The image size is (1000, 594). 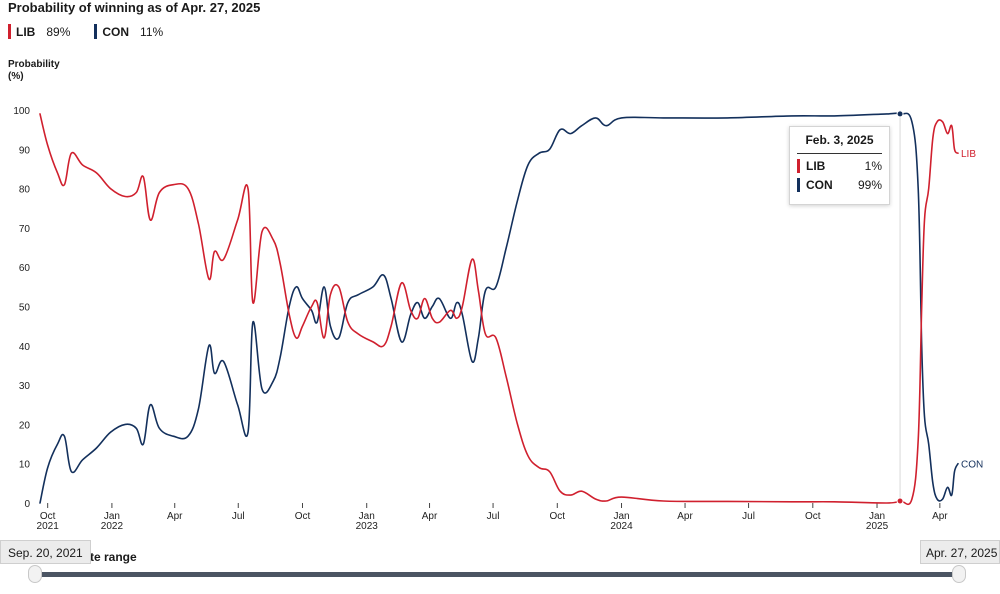 I want to click on x-tick-year-0: 2021, so click(x=48, y=526).